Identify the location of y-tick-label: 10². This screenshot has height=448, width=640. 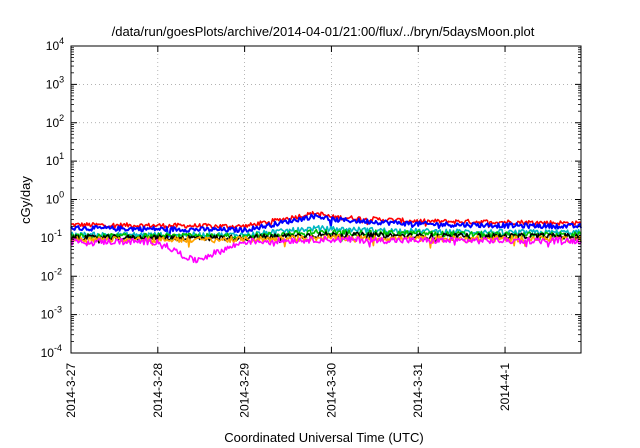
(55, 121).